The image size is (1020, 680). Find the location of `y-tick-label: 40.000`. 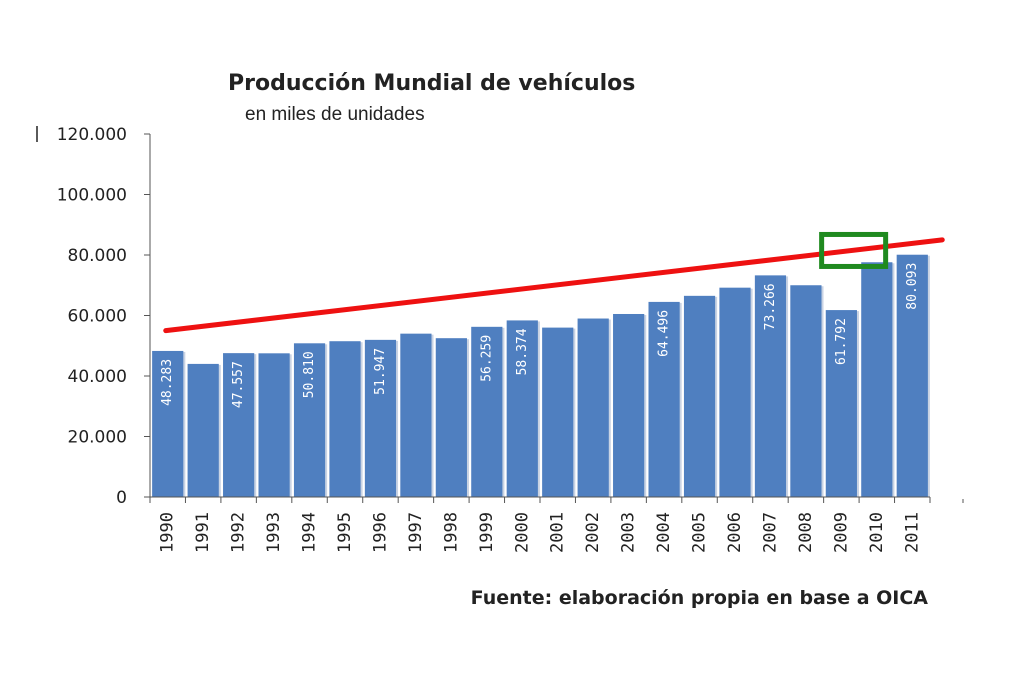

y-tick-label: 40.000 is located at coordinates (97, 377).